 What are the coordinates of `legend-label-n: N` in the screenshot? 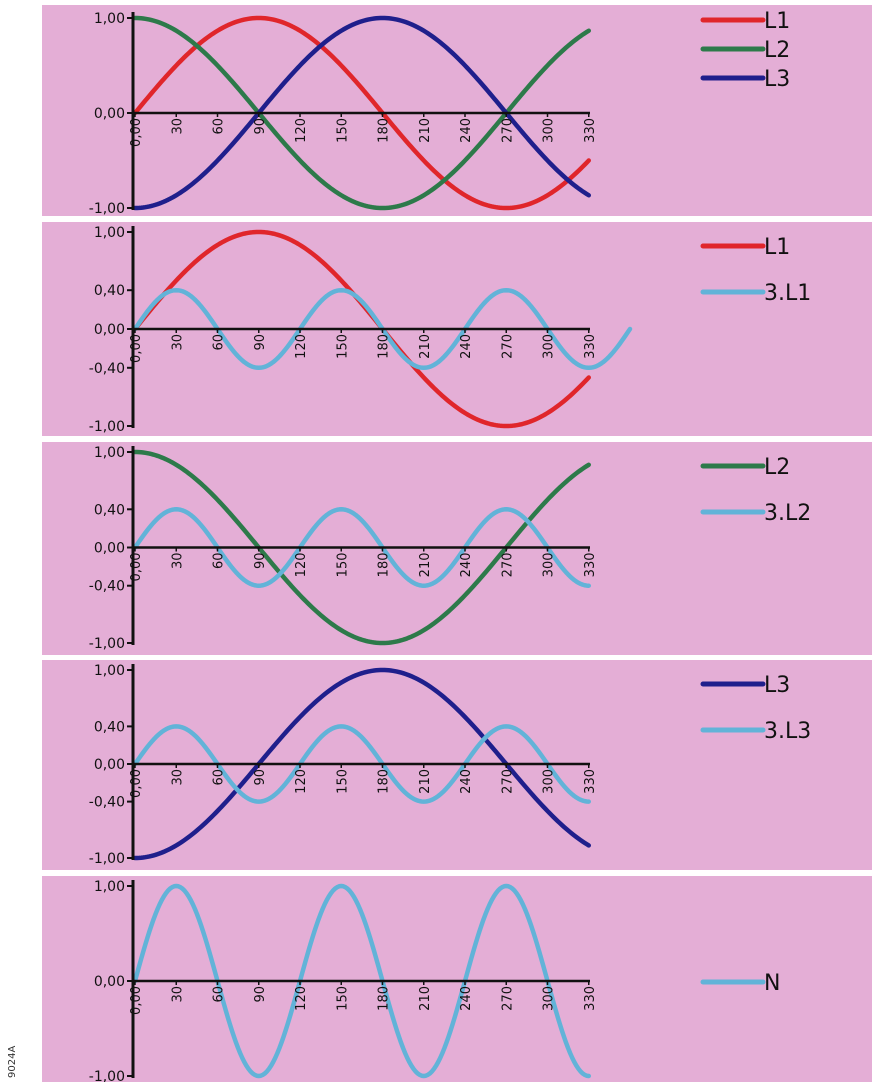 It's located at (772, 983).